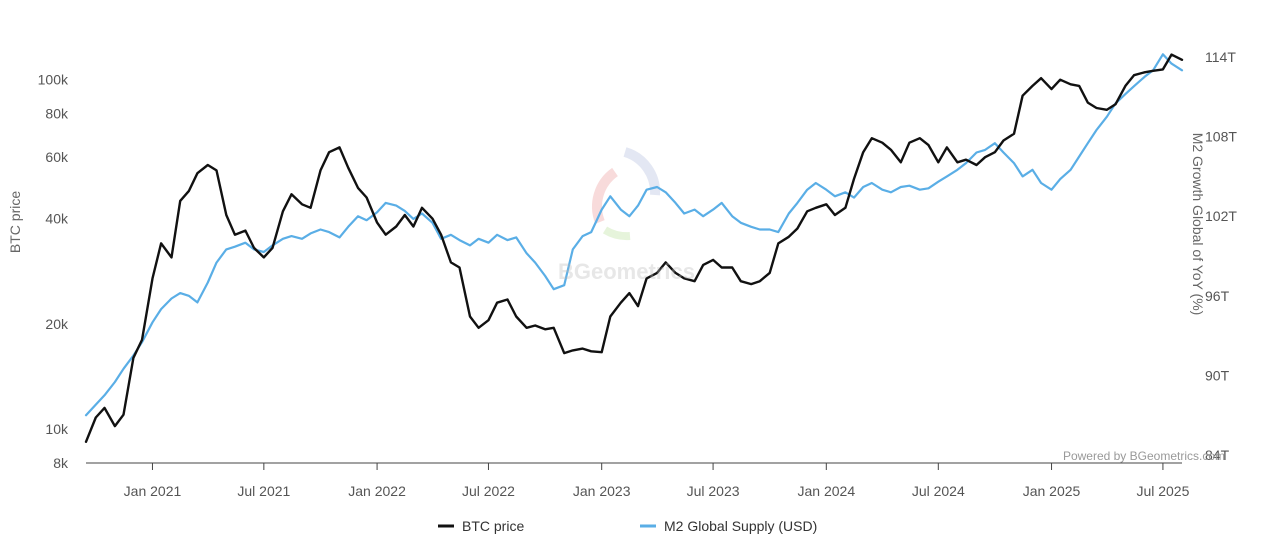 This screenshot has width=1280, height=557. Describe the element at coordinates (153, 491) in the screenshot. I see `x-tick-label: Jan 2021` at that location.